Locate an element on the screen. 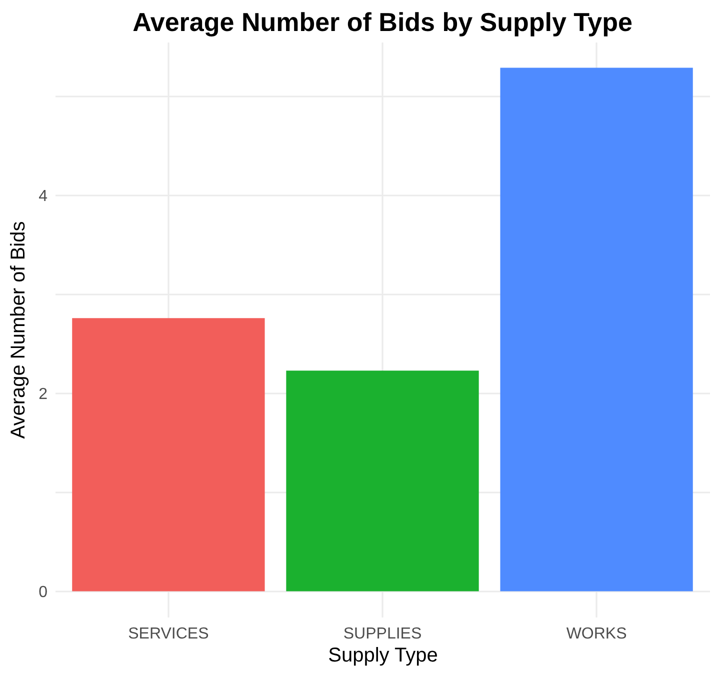  x-axis-title: Supply Type is located at coordinates (383, 655).